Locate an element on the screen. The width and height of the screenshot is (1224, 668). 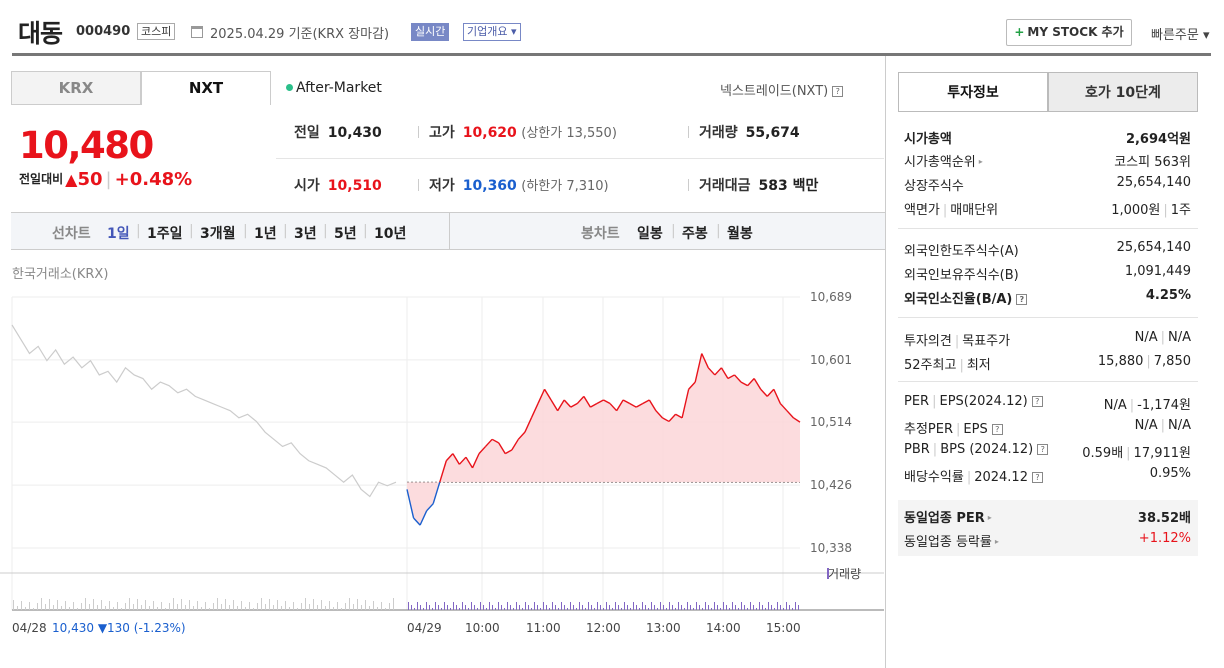
period-sep: | is located at coordinates (325, 231).